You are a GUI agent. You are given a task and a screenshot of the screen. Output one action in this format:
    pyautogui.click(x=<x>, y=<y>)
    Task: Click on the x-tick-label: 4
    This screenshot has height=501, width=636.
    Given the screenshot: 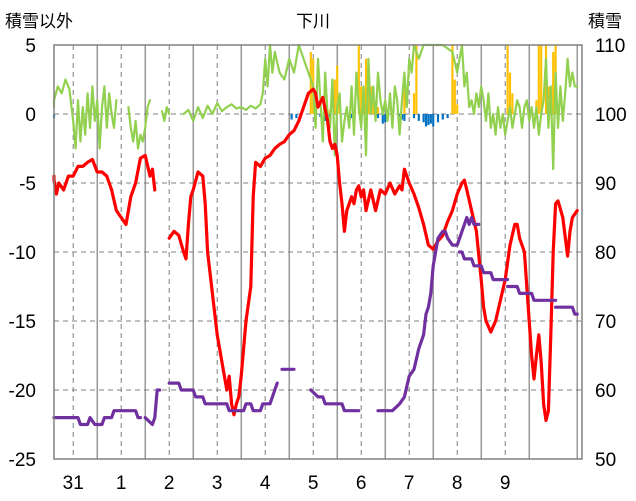 What is the action you would take?
    pyautogui.click(x=265, y=483)
    